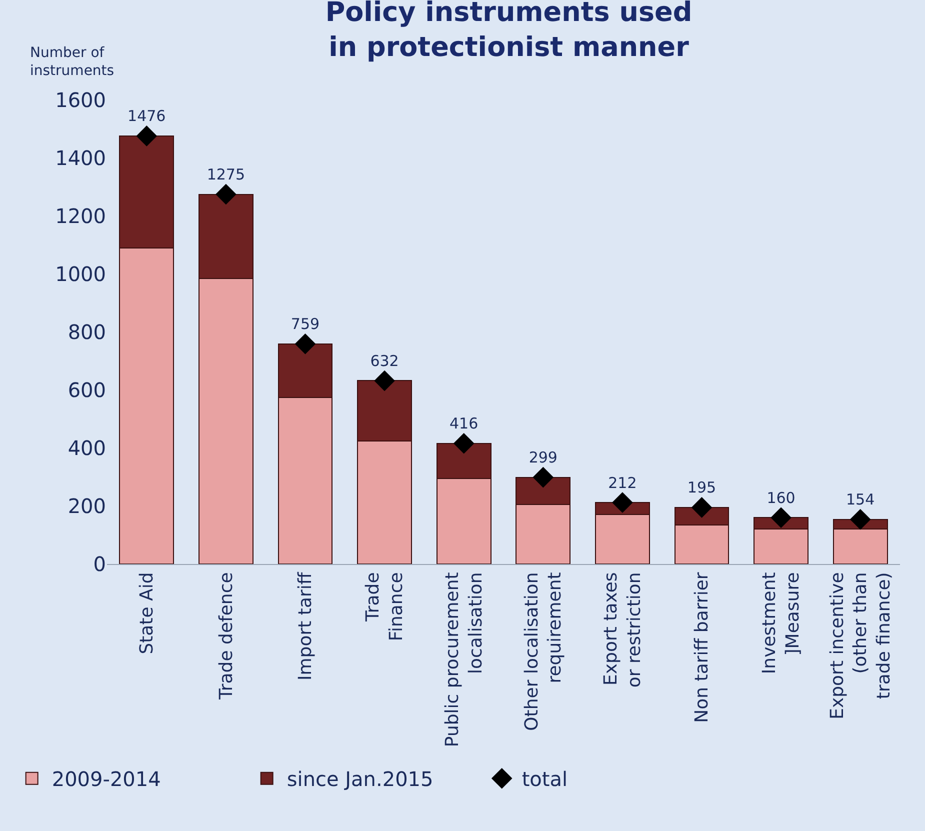 The height and width of the screenshot is (831, 925). I want to click on x-tick-label: Investment ]Measure, so click(781, 623).